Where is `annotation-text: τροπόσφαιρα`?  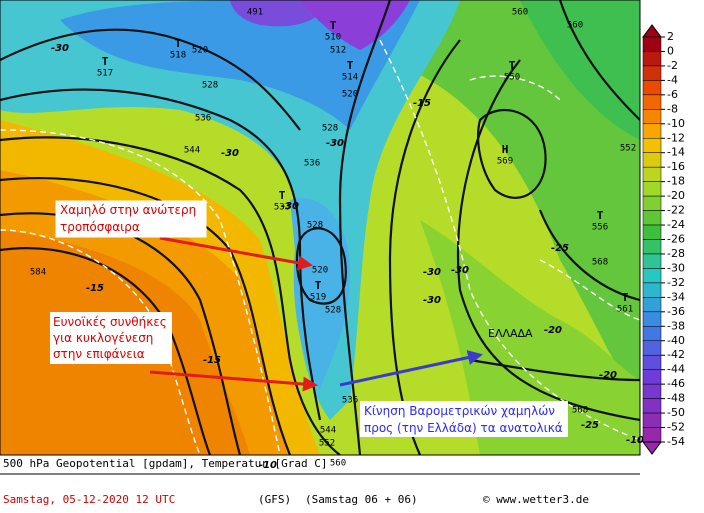 annotation-text: τροπόσφαιρα is located at coordinates (100, 227).